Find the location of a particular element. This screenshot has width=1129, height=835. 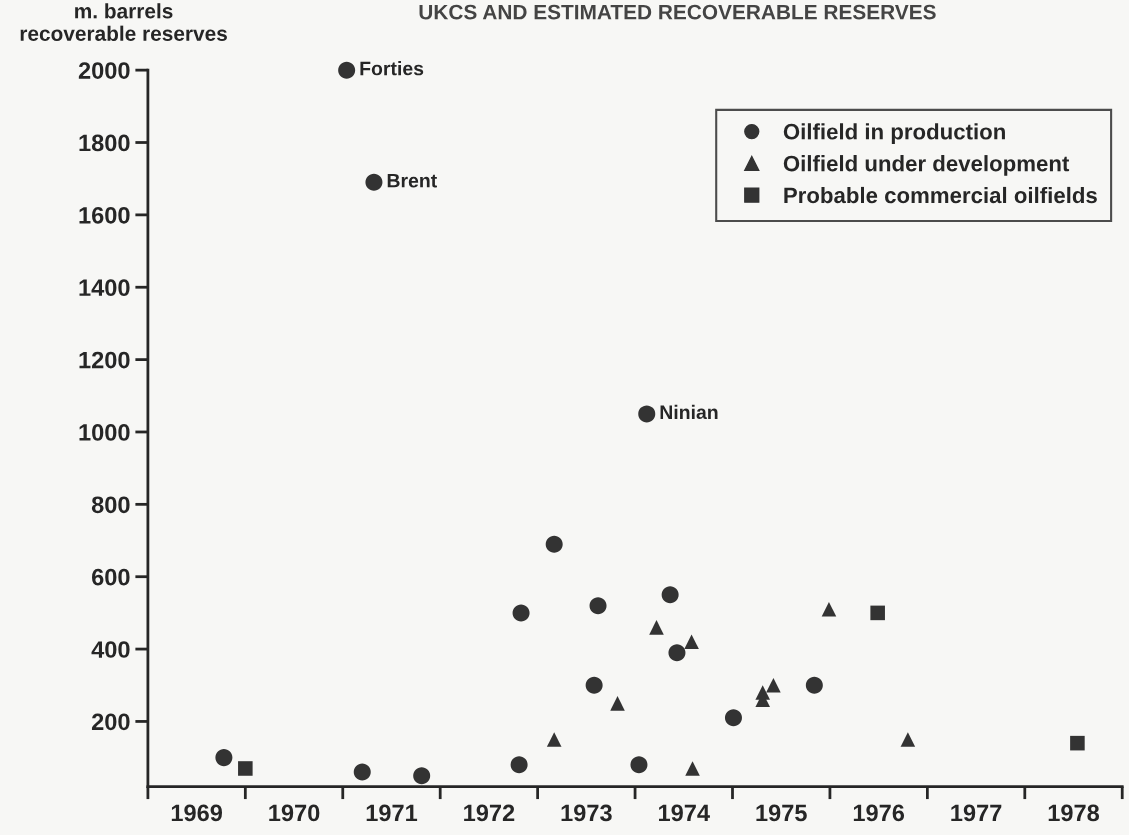

y-tick-label: 1800 is located at coordinates (104, 143).